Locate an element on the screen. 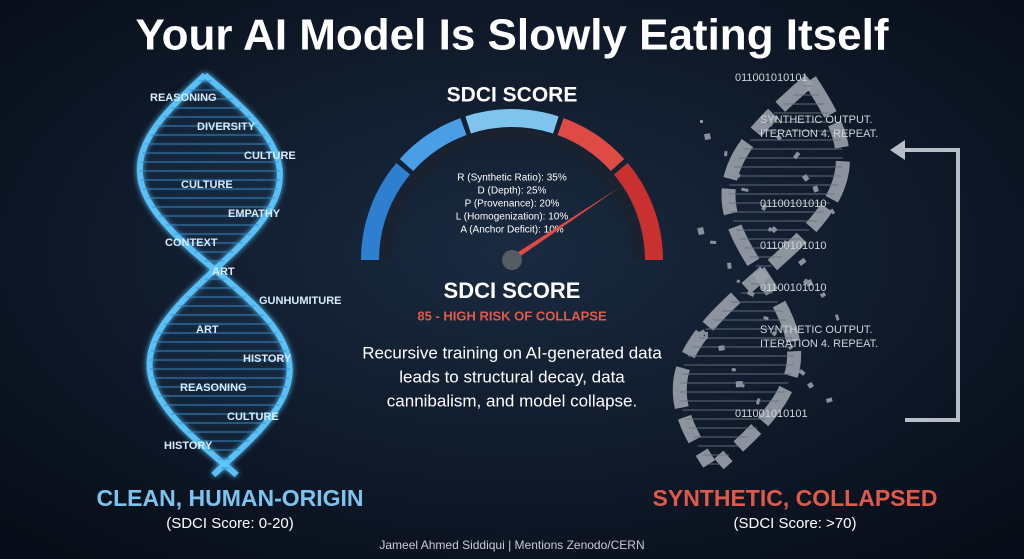 This screenshot has height=559, width=1024. title: Your AI Model Is Slowly Eating Itself is located at coordinates (512, 35).